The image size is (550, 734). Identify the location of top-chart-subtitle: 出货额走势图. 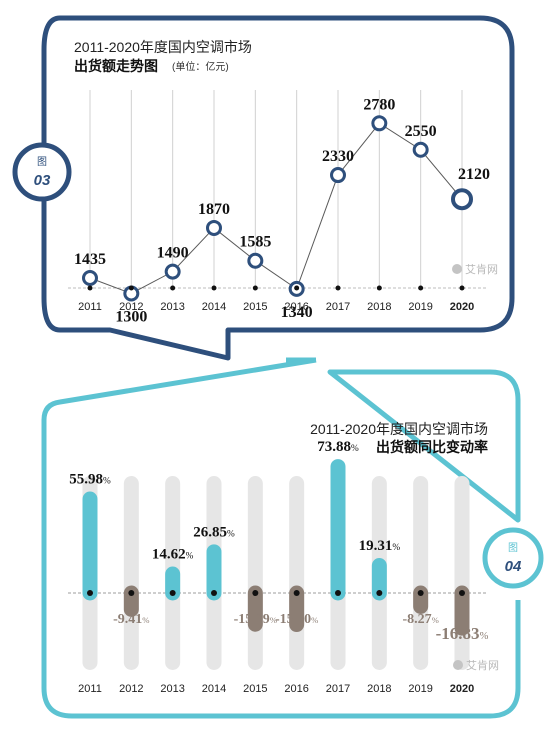
(116, 66).